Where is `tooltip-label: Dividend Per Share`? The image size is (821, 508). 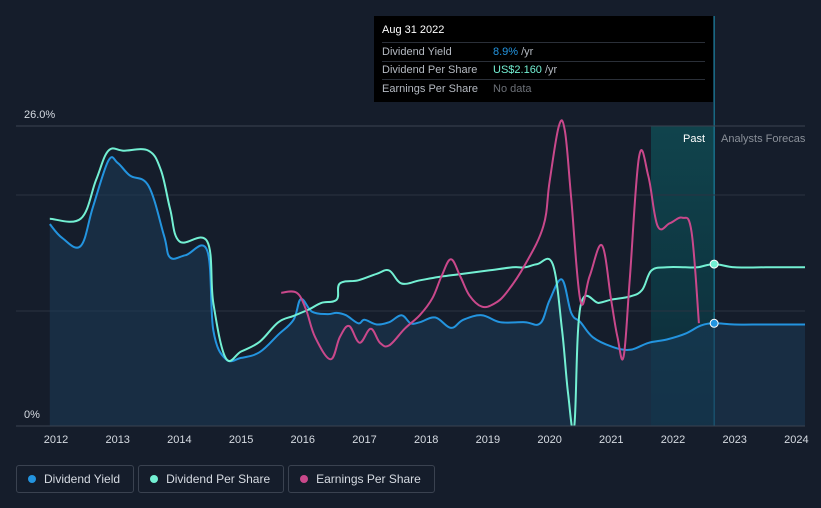 tooltip-label: Dividend Per Share is located at coordinates (430, 70).